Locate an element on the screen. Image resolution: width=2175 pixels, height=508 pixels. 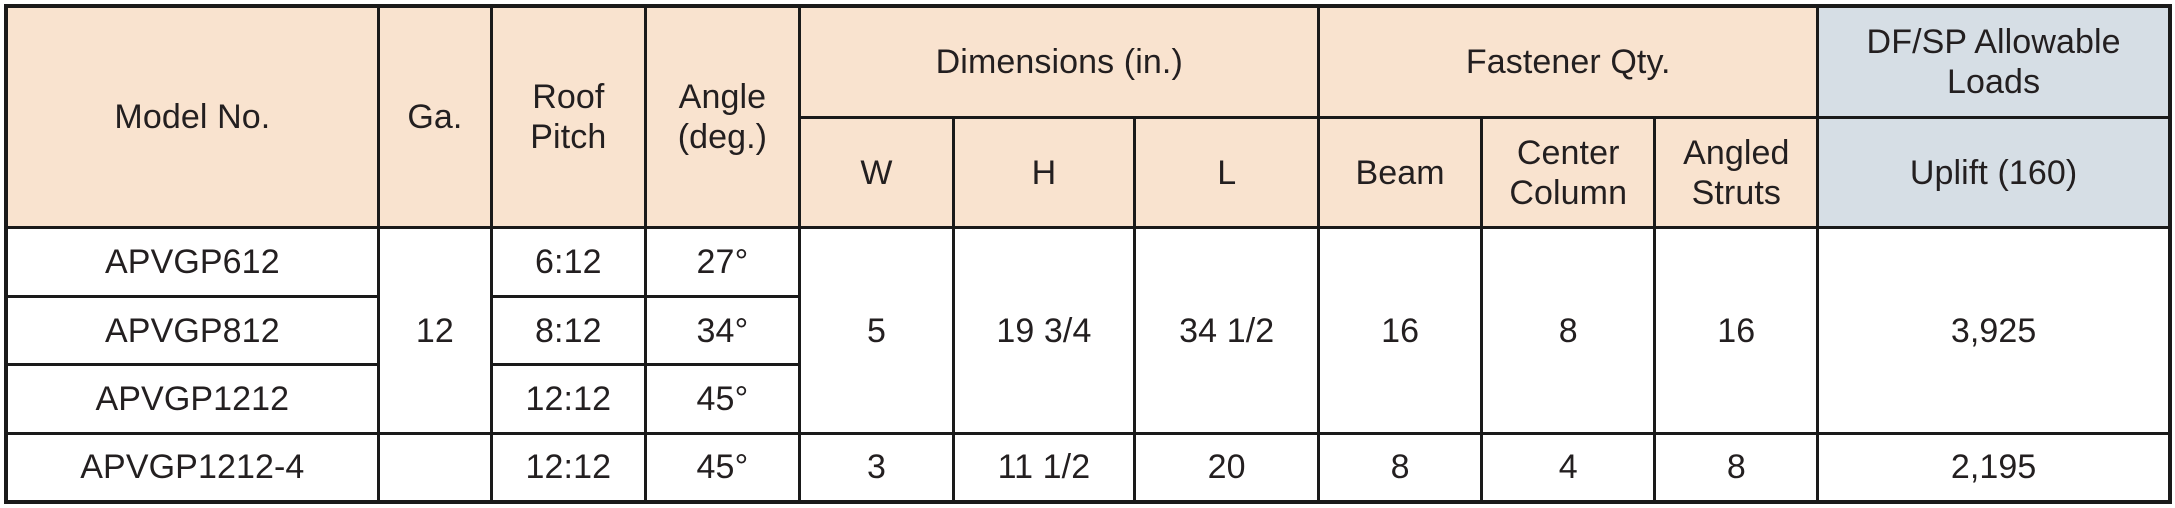
df-sp-label-line2: Loads is located at coordinates (1994, 81).